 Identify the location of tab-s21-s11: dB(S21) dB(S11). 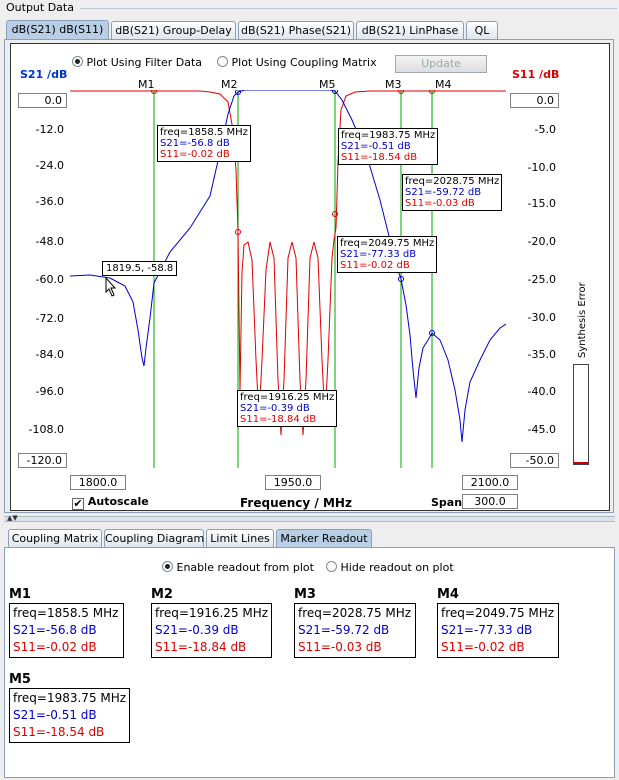
(57, 30).